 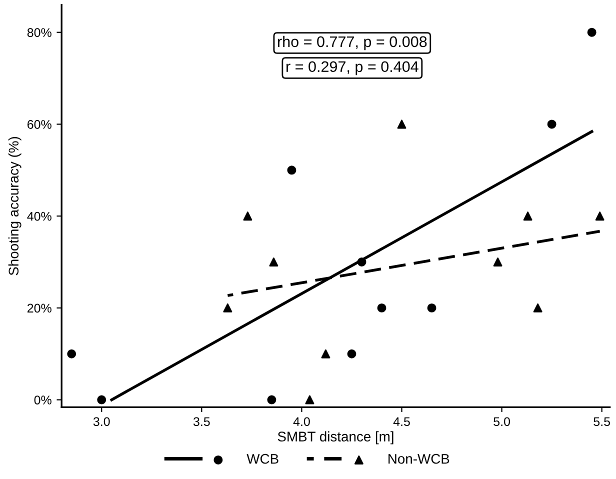 What do you see at coordinates (101, 421) in the screenshot?
I see `x-tick-label: 3.0` at bounding box center [101, 421].